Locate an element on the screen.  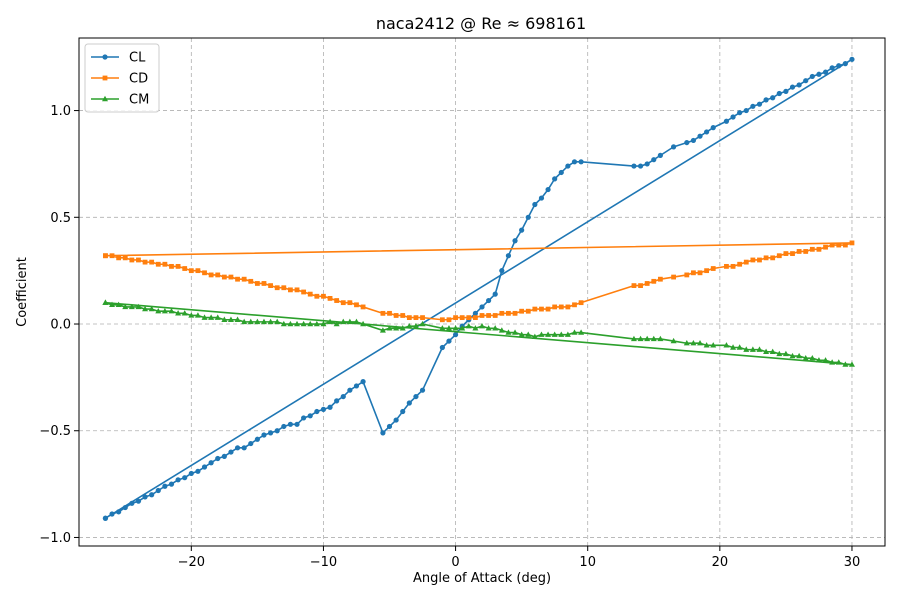
series-cm is located at coordinates (478, 333).